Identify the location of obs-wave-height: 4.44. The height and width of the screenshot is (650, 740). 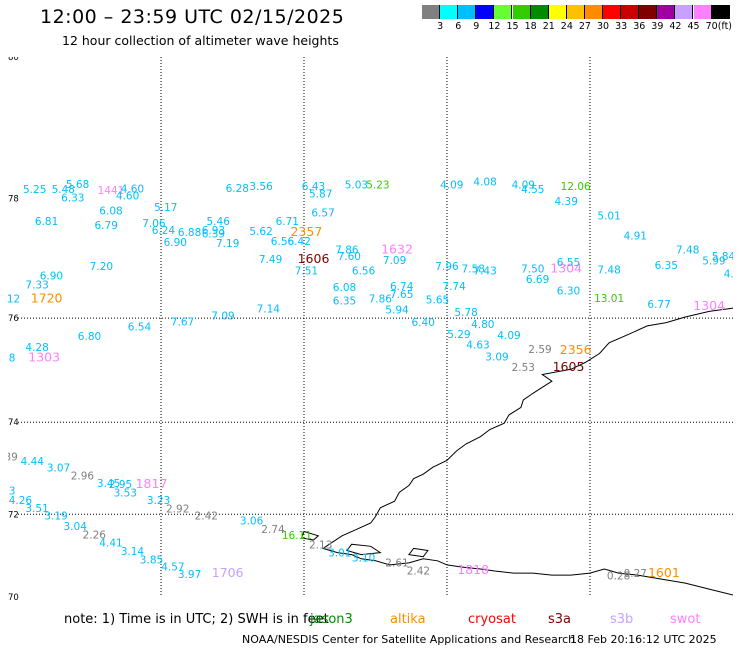
(33, 462).